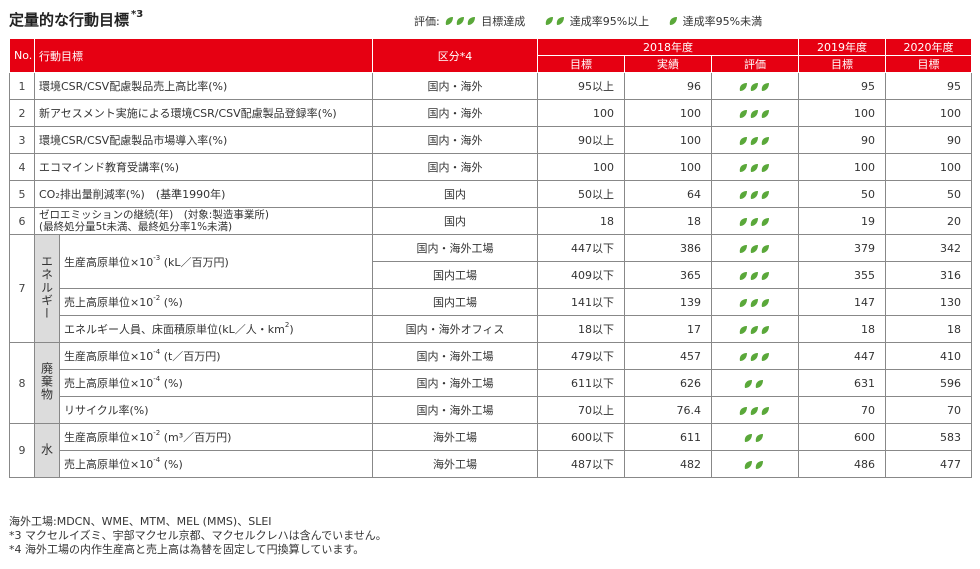 This screenshot has height=569, width=980. I want to click on table-row: 売上高原単位×10-4 (%) 海外工場 487以下 482 486 477, so click(491, 464).